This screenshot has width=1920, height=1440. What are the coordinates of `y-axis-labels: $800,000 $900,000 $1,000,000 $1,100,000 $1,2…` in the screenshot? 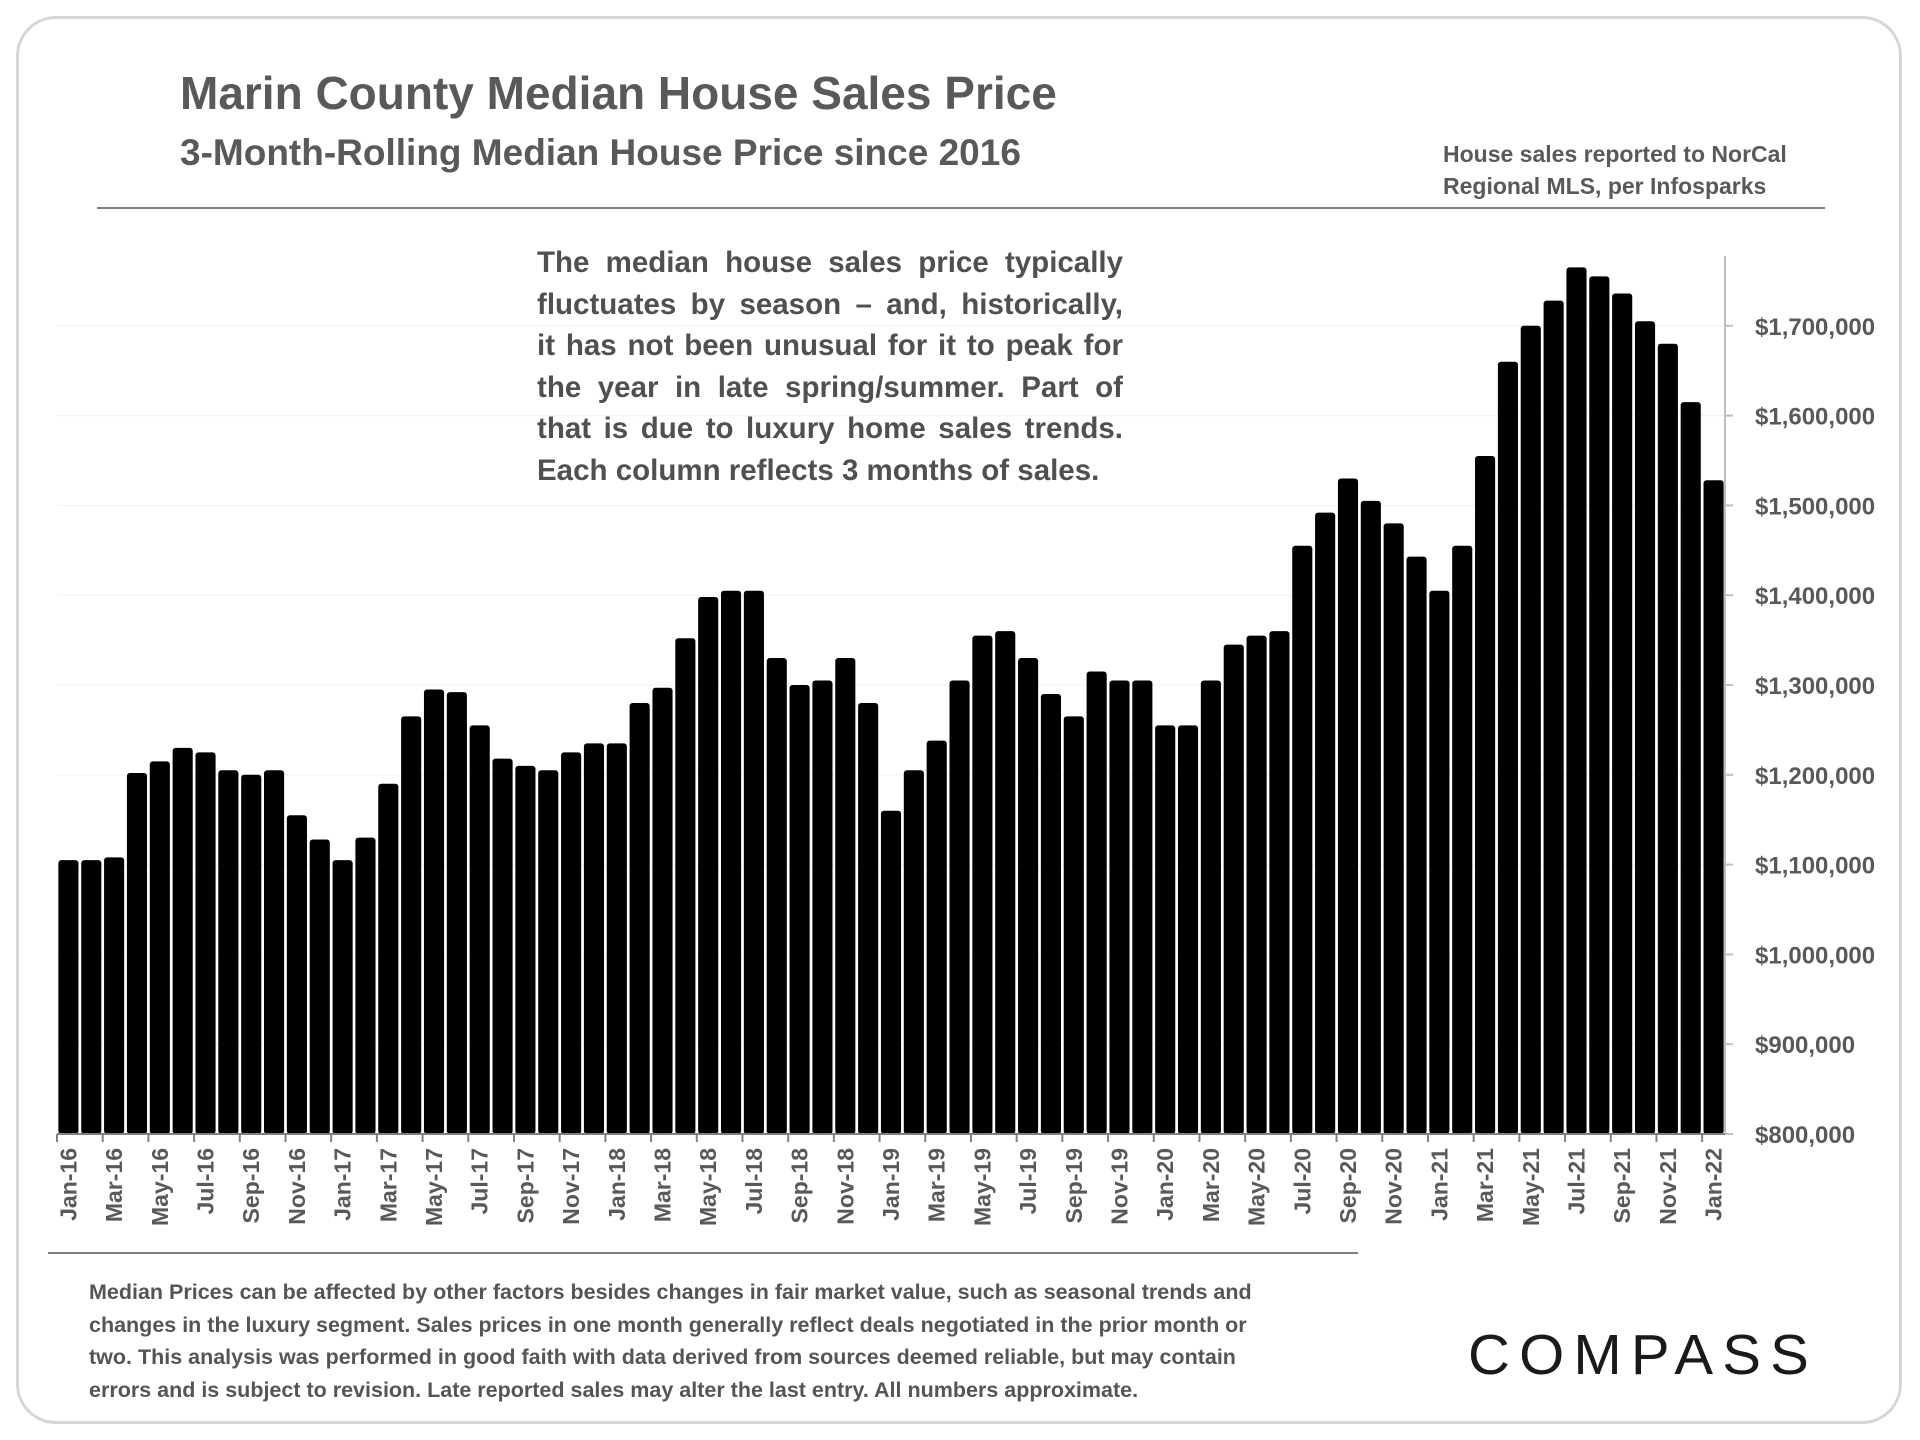 It's located at (1815, 731).